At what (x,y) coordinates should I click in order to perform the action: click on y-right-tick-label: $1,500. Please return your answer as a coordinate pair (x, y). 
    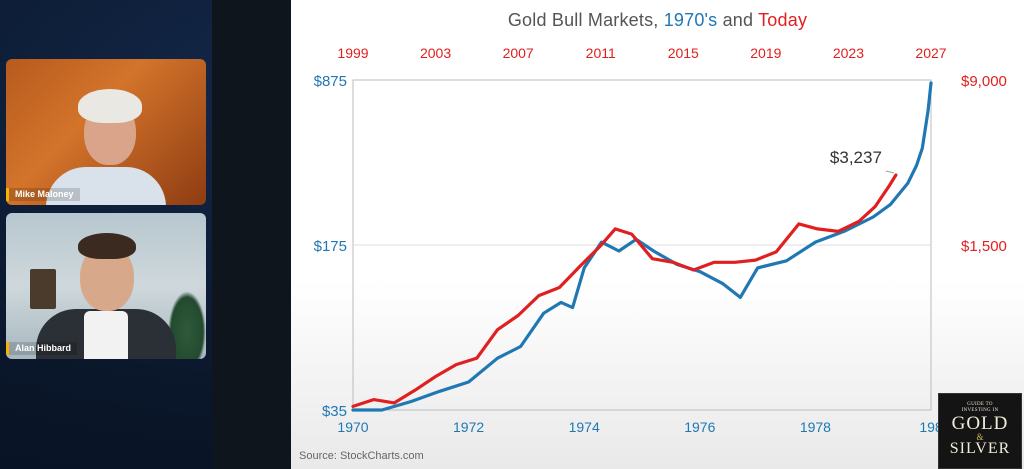
    Looking at the image, I should click on (984, 246).